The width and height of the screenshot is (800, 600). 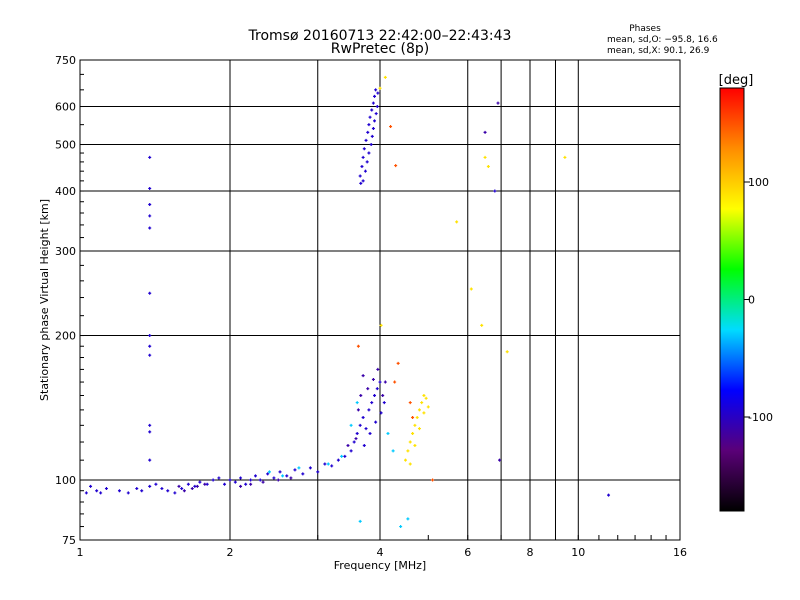 I want to click on y-tick-label: 500, so click(x=65, y=145).